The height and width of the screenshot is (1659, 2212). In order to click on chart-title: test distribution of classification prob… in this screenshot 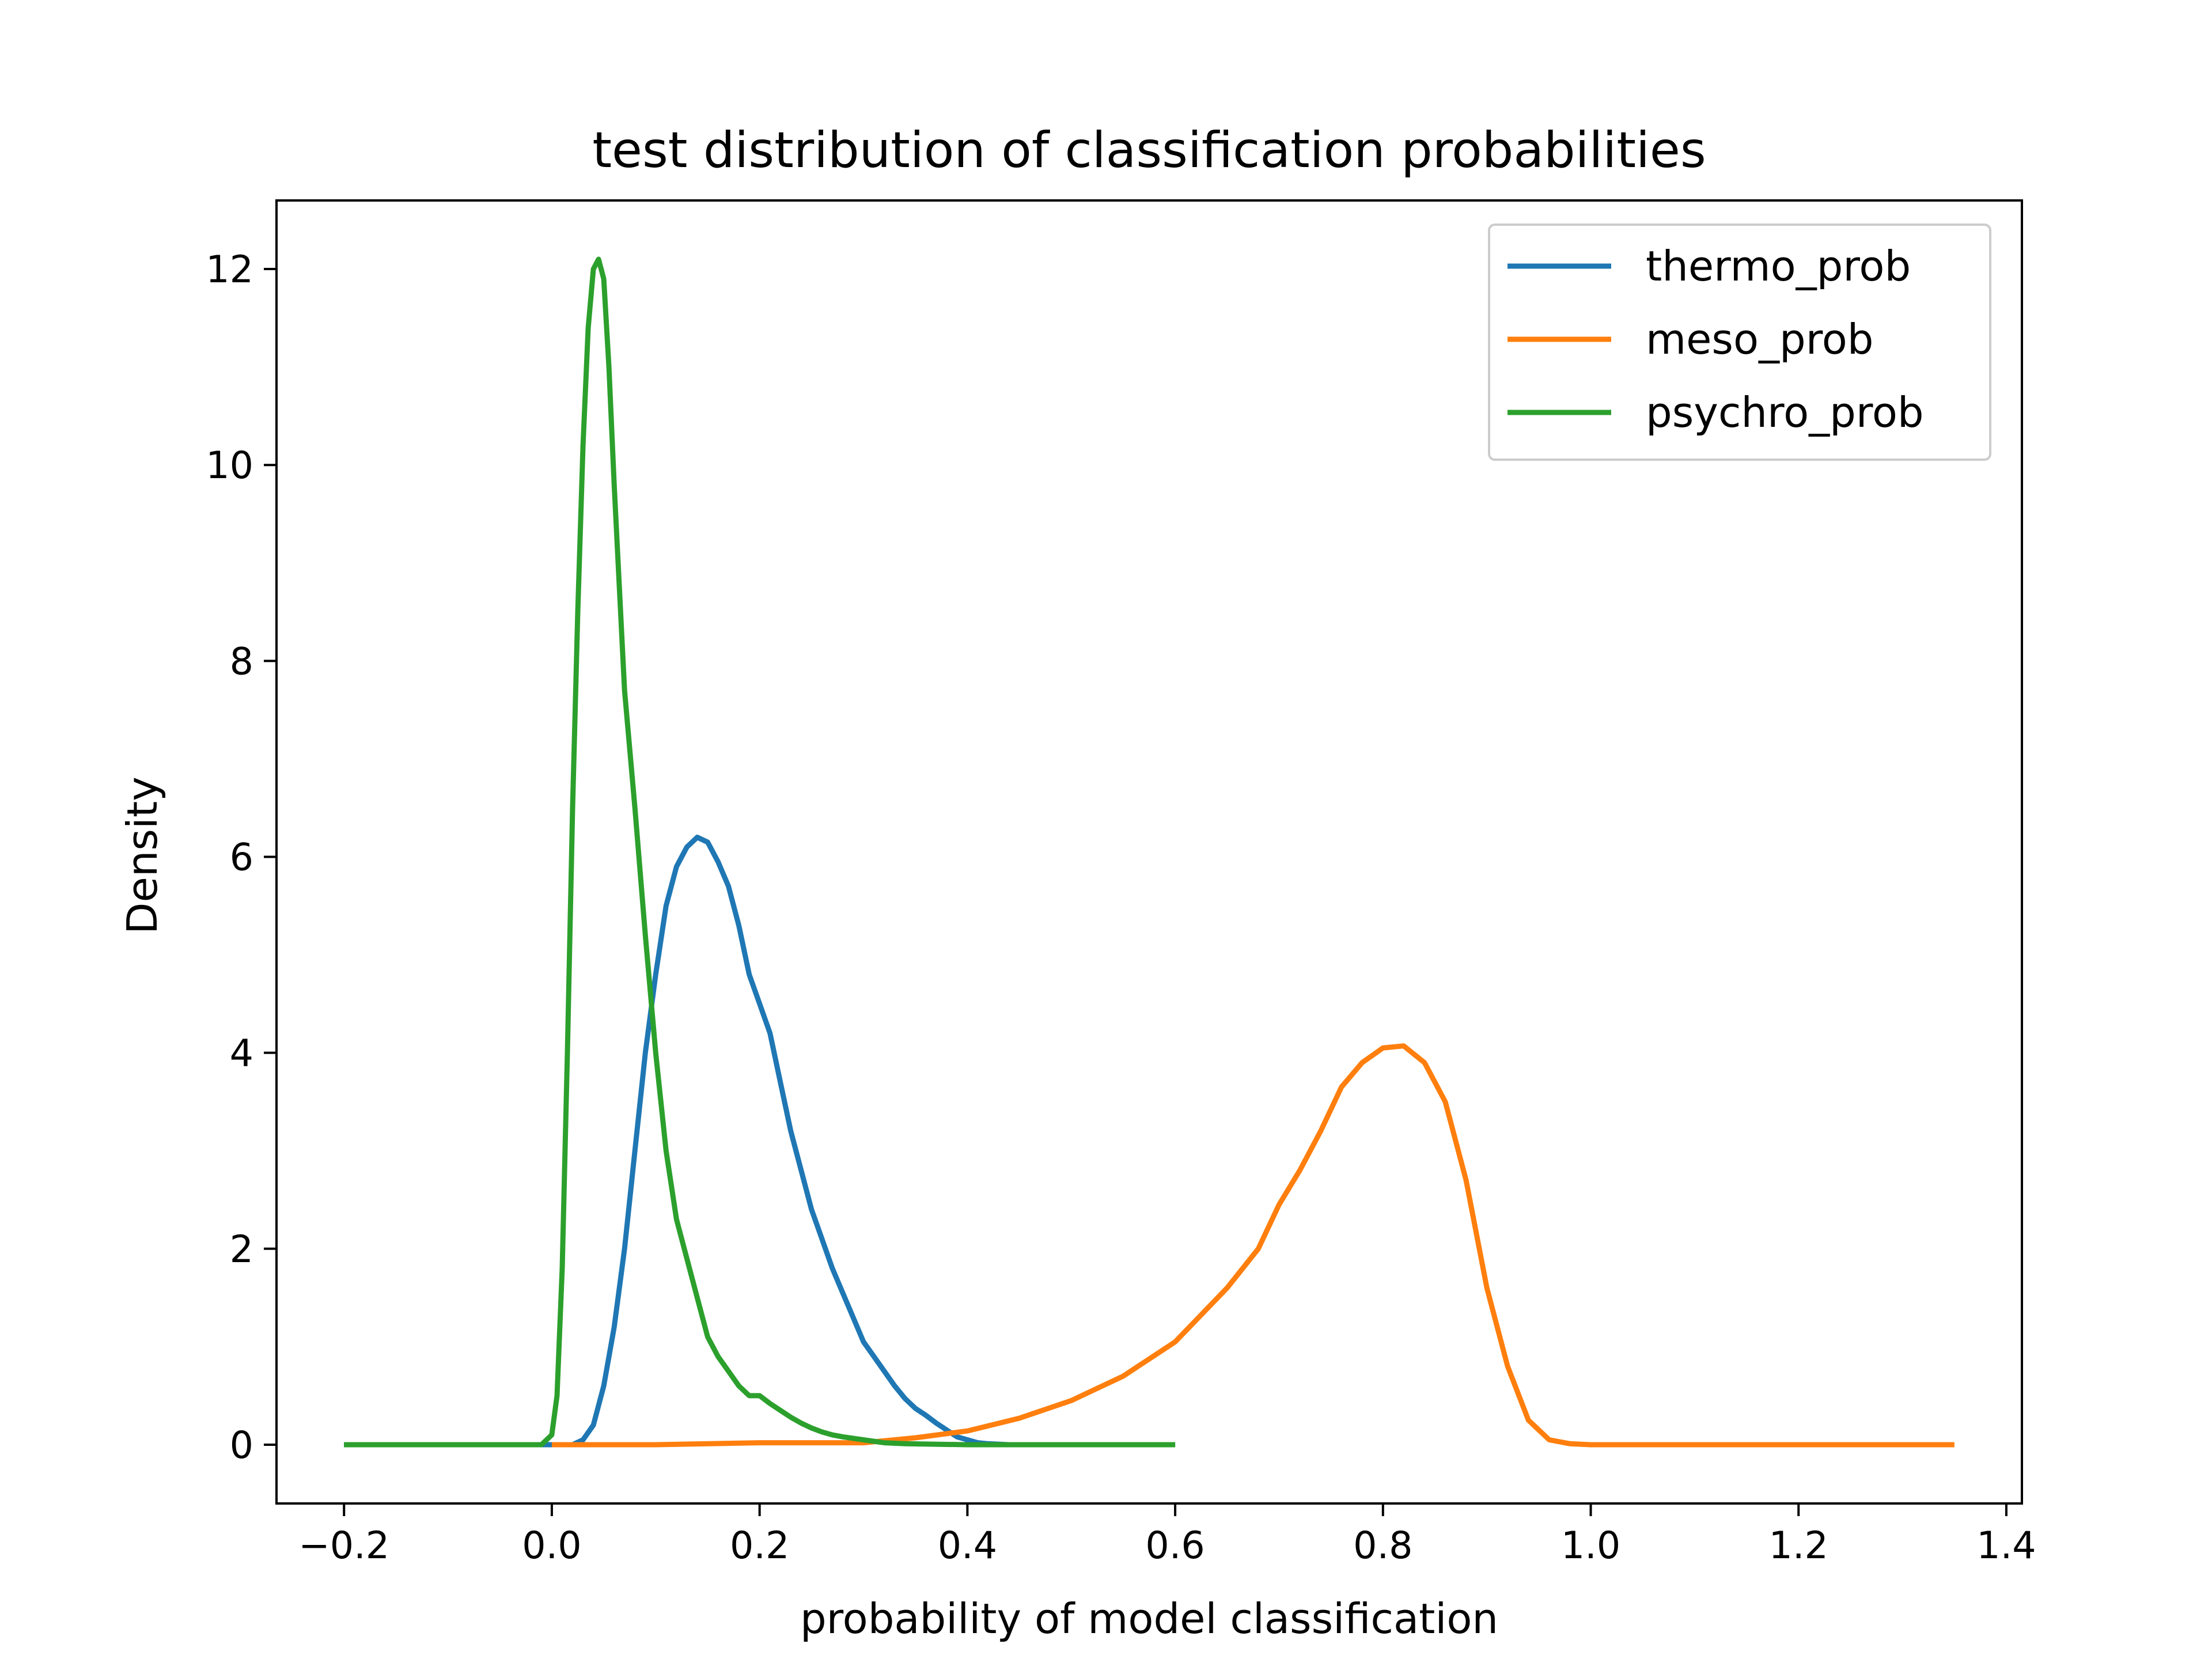, I will do `click(1149, 150)`.